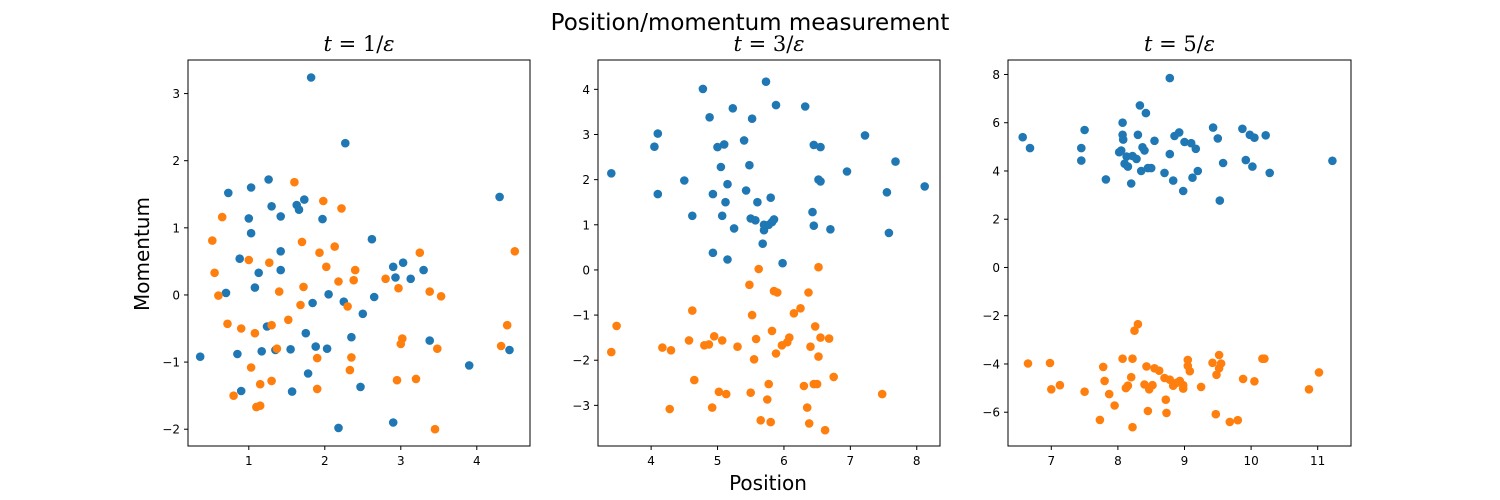 This screenshot has width=1500, height=500. What do you see at coordinates (581, 316) in the screenshot?
I see `y-tick-label: −1` at bounding box center [581, 316].